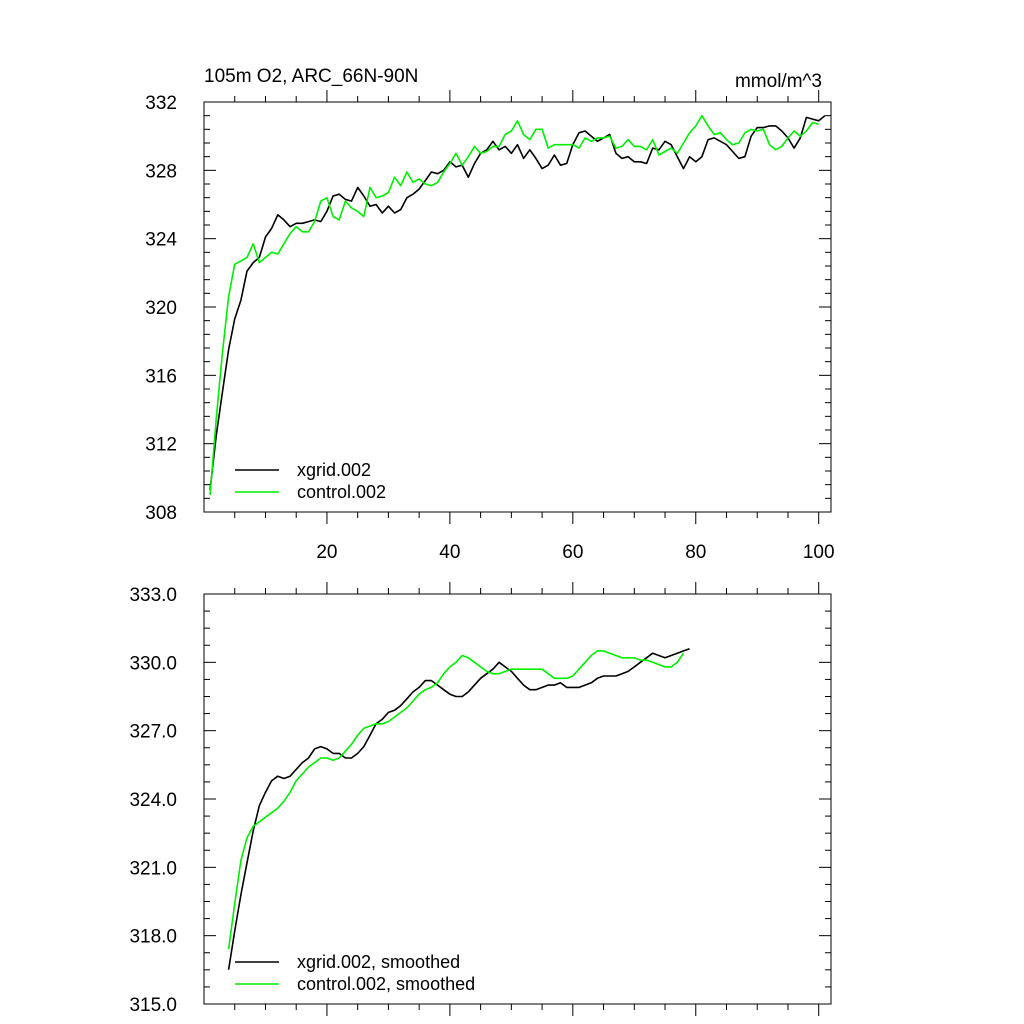  Describe the element at coordinates (695, 552) in the screenshot. I see `x-tick-label: 80` at that location.